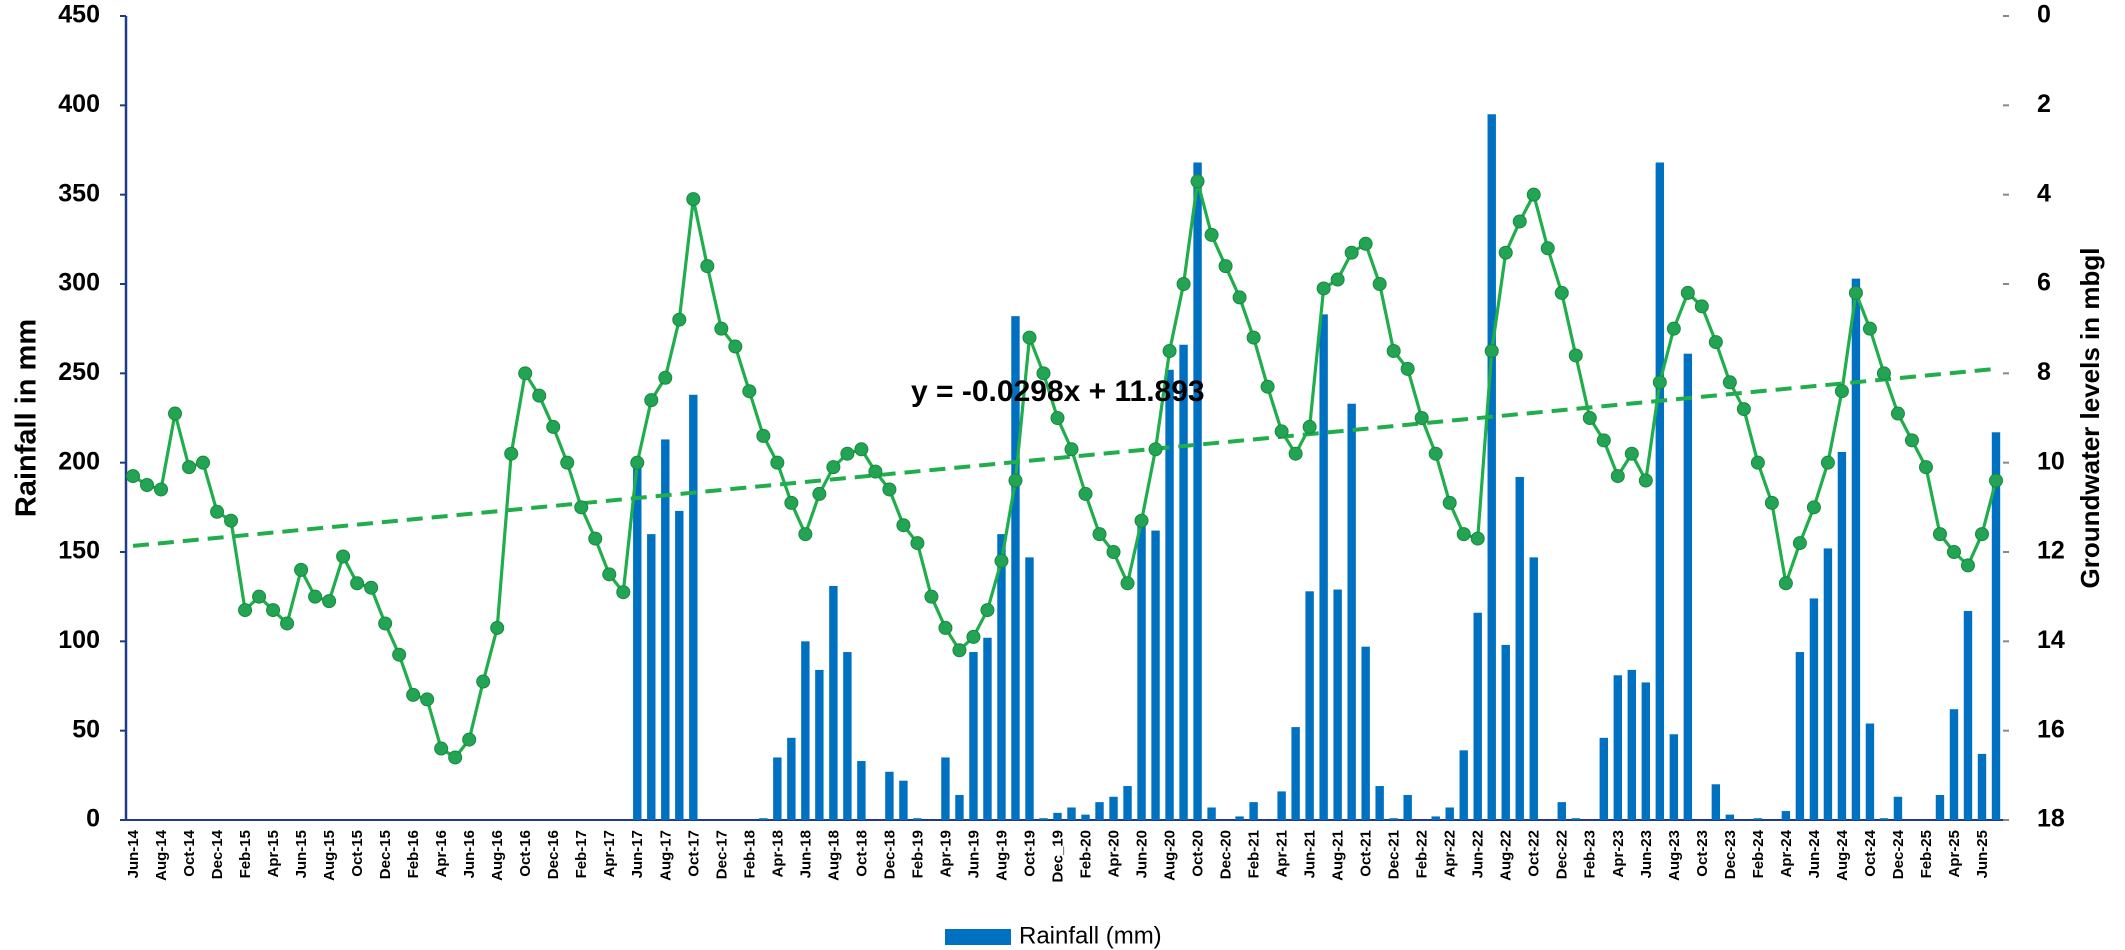 Image resolution: width=2125 pixels, height=950 pixels. Describe the element at coordinates (2051, 729) in the screenshot. I see `y2-tick-label: 16` at that location.